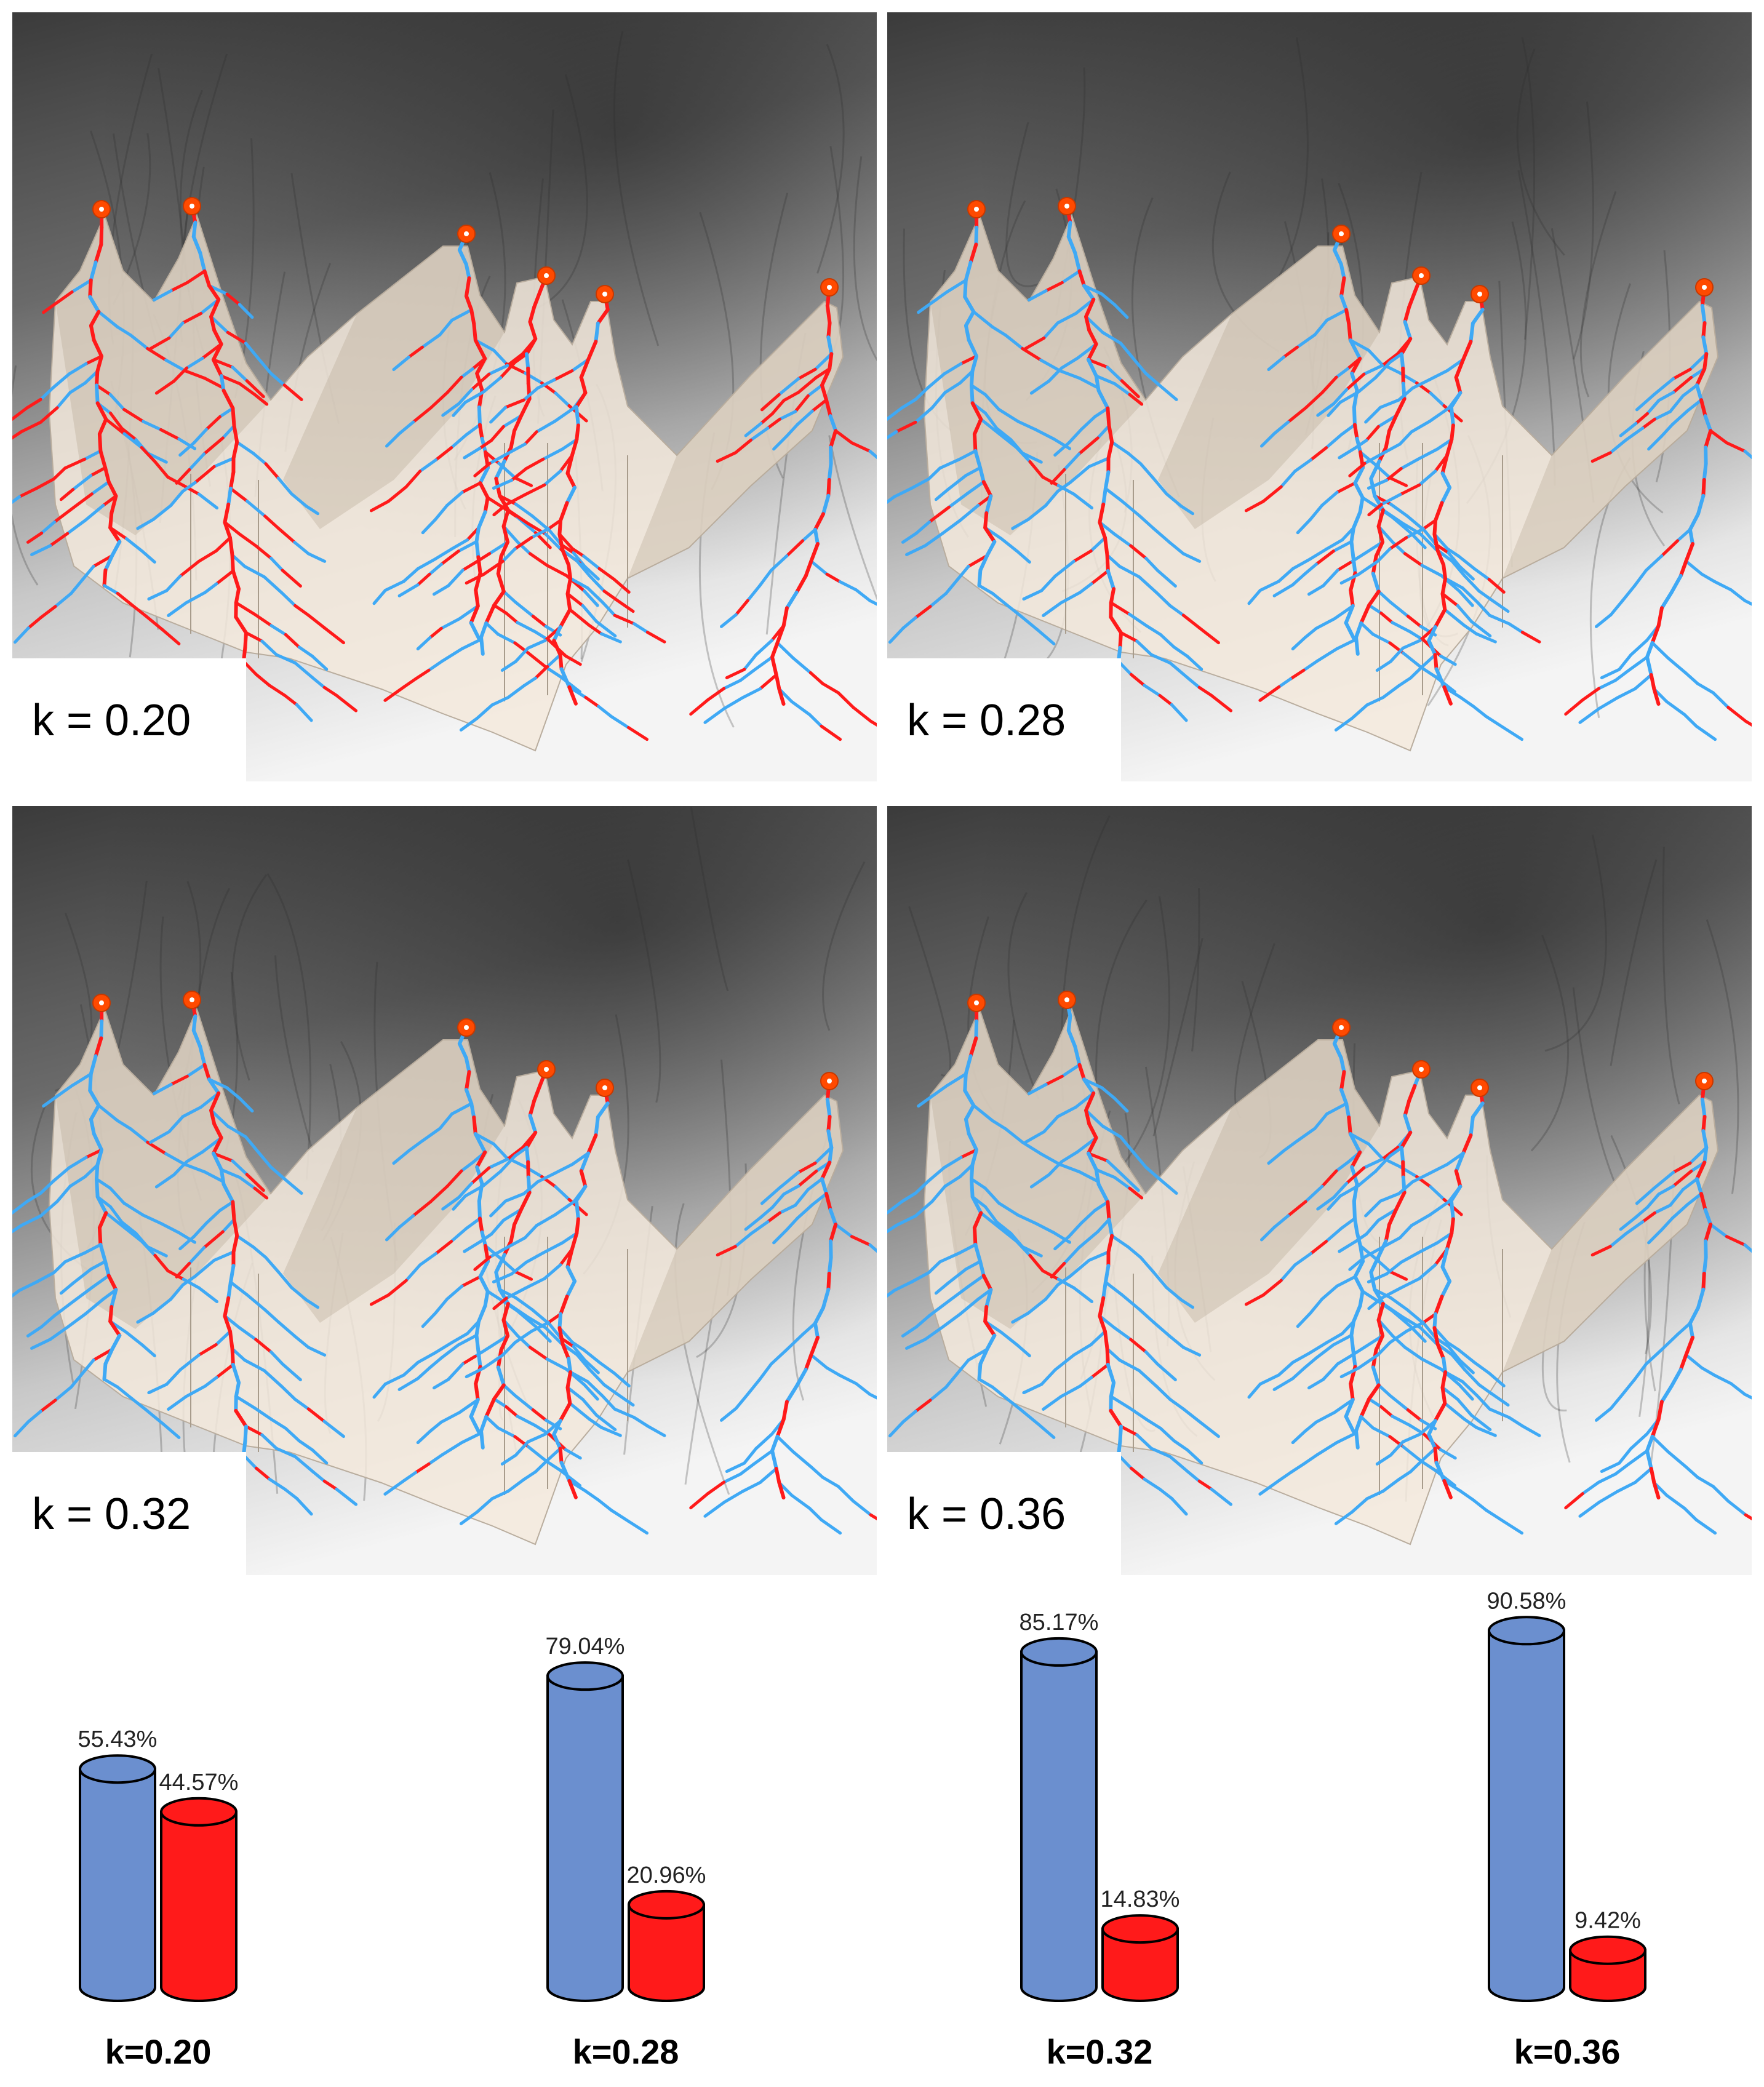  Describe the element at coordinates (1100, 2051) in the screenshot. I see `category-label: k=0.32` at that location.